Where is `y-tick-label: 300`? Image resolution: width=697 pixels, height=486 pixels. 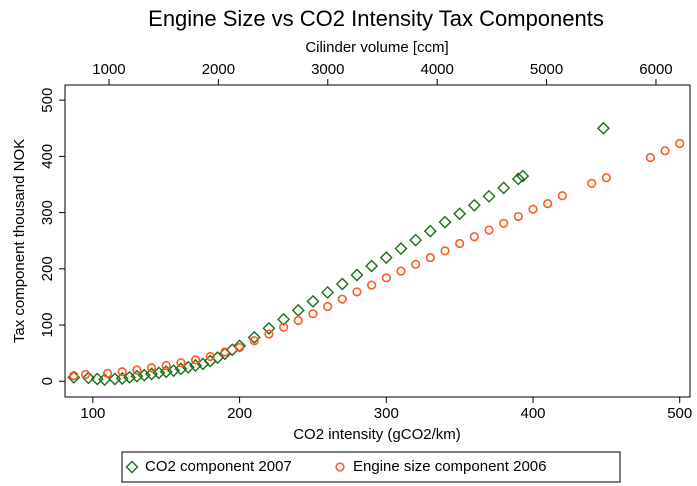 y-tick-label: 300 is located at coordinates (47, 212).